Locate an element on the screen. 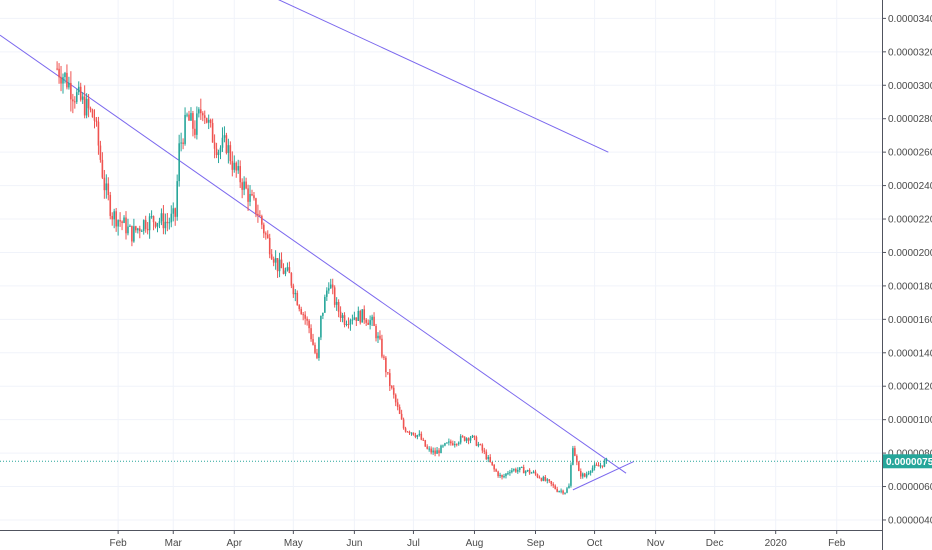 The height and width of the screenshot is (550, 932). y-tick-label: 0.00001600 is located at coordinates (910, 320).